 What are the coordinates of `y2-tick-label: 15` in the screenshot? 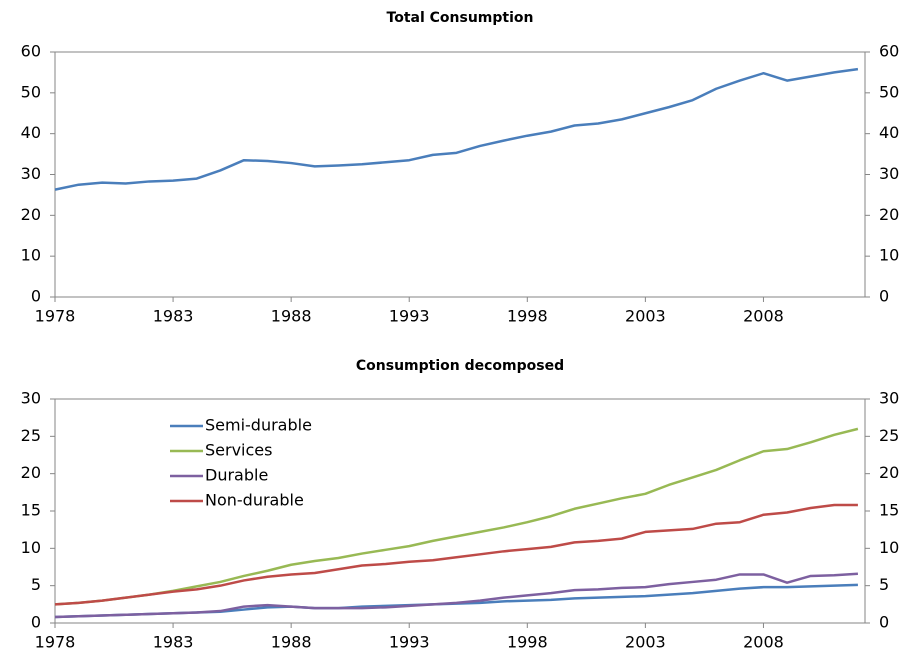 It's located at (889, 510).